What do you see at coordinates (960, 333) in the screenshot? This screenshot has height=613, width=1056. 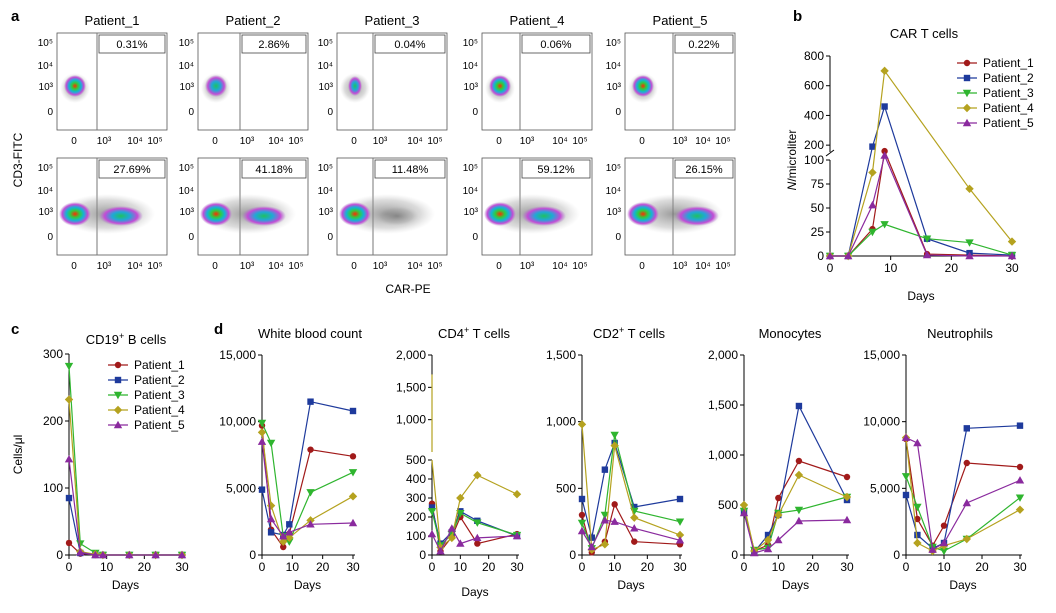 I see `chart-title: Neutrophils` at bounding box center [960, 333].